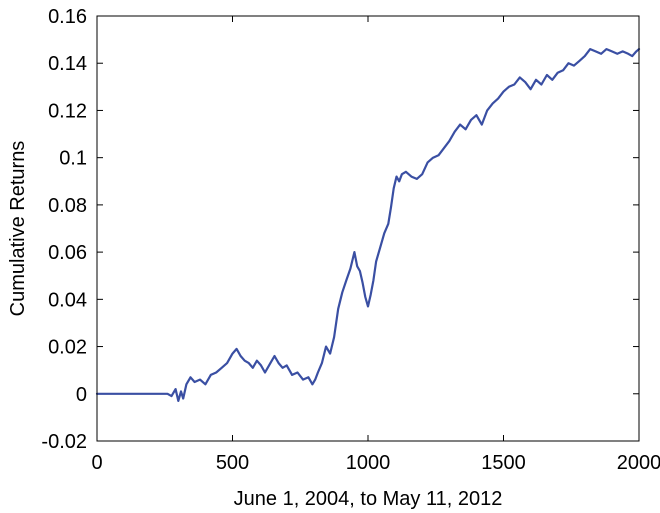 The width and height of the screenshot is (660, 513). What do you see at coordinates (368, 499) in the screenshot?
I see `x-axis-label: June 1, 2004, to May 11, 2012` at bounding box center [368, 499].